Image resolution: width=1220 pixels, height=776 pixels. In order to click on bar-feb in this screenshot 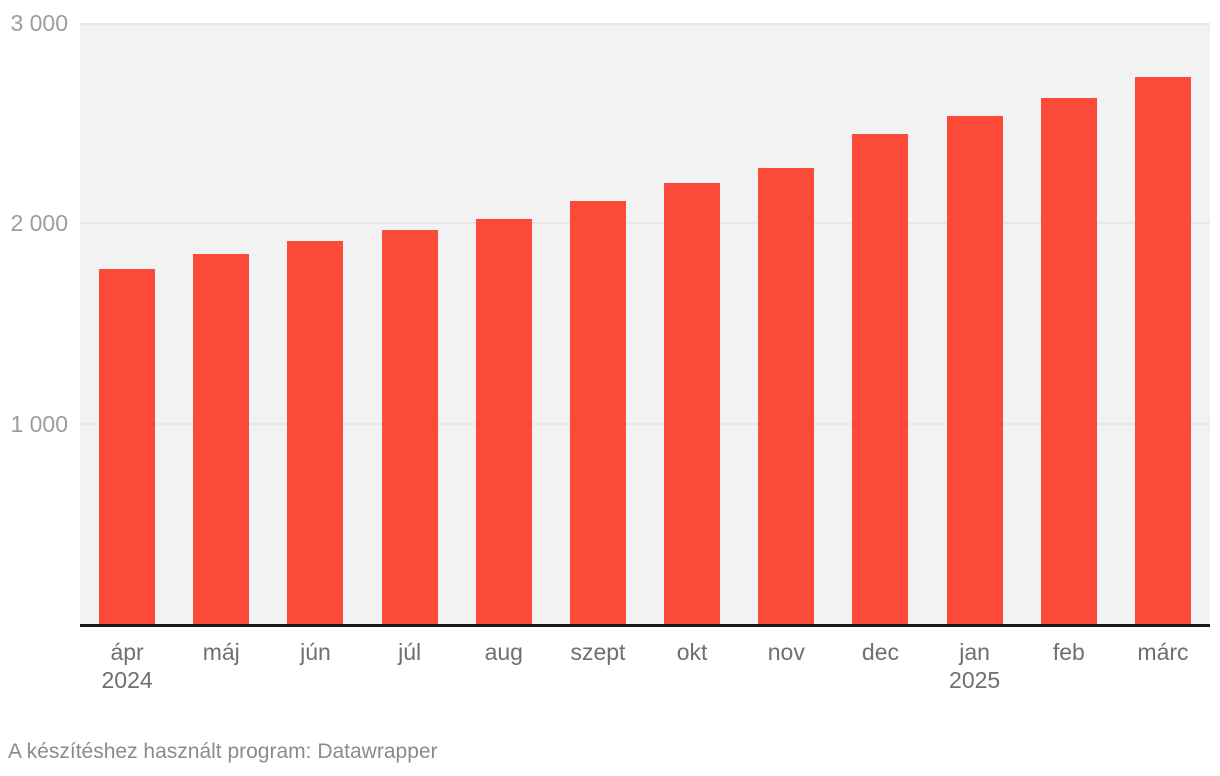, I will do `click(1068, 361)`.